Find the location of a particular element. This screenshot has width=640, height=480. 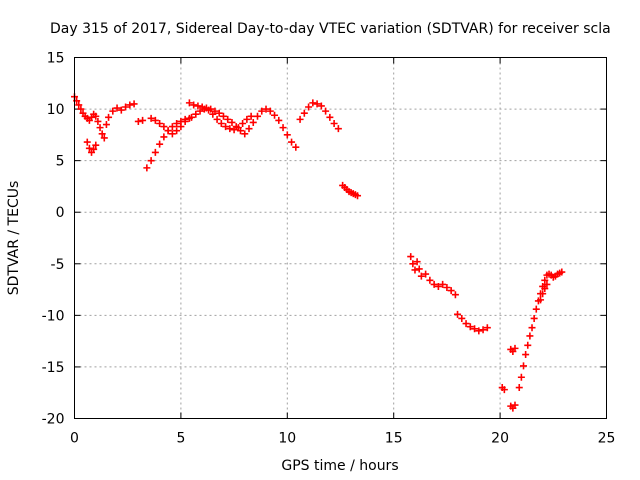

y-tick-label: 10 is located at coordinates (56, 110).